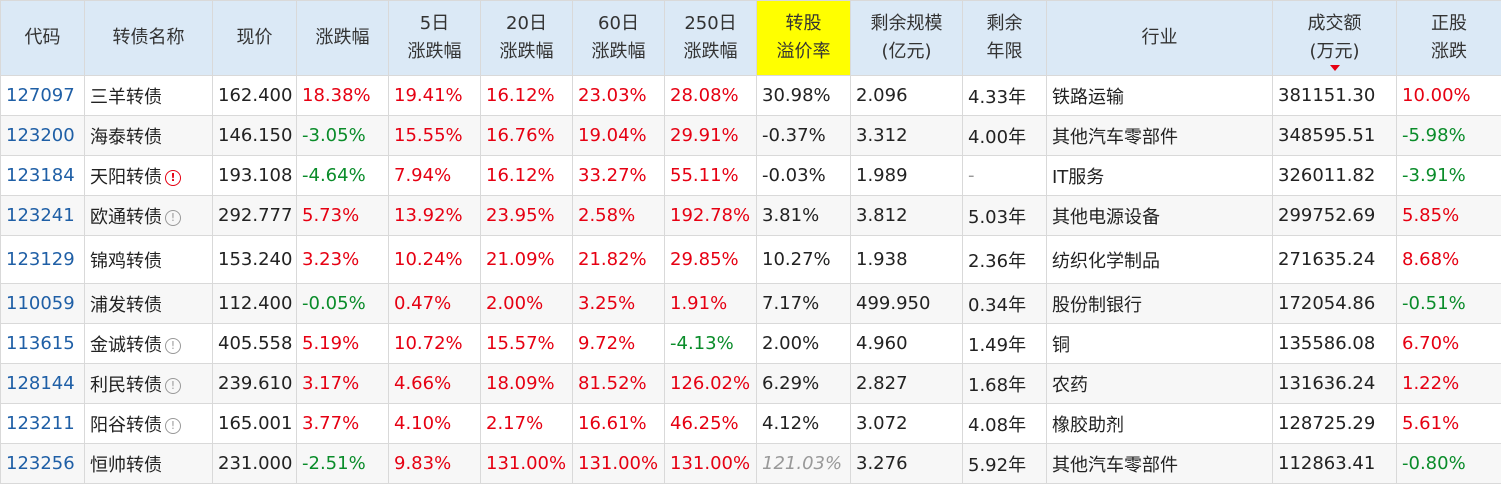 This screenshot has width=1501, height=491. I want to click on bond-code-link: 123241, so click(42, 215).